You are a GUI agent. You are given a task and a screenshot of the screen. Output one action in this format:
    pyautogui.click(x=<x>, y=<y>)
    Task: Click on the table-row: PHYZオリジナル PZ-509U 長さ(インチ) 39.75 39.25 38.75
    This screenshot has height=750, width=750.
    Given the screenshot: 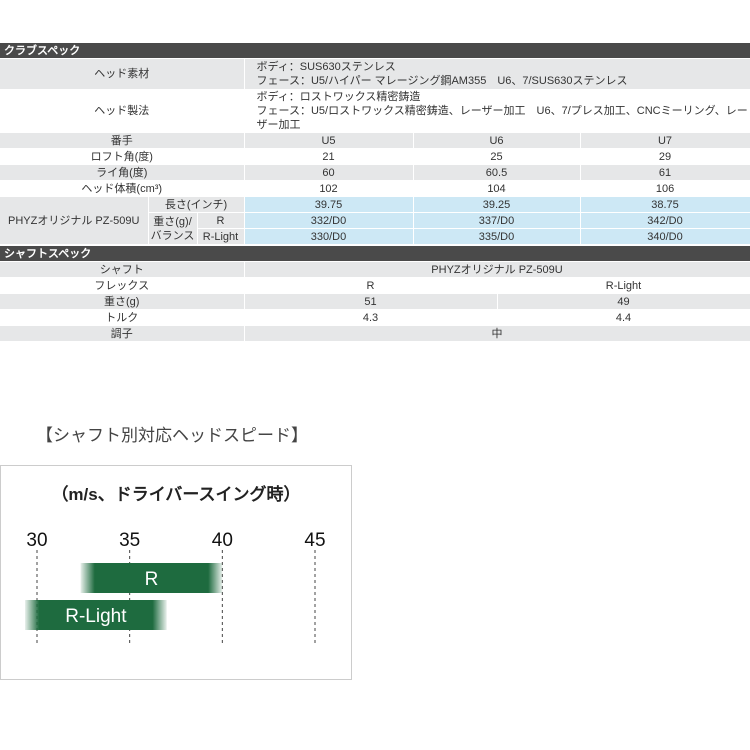 What is the action you would take?
    pyautogui.click(x=375, y=220)
    